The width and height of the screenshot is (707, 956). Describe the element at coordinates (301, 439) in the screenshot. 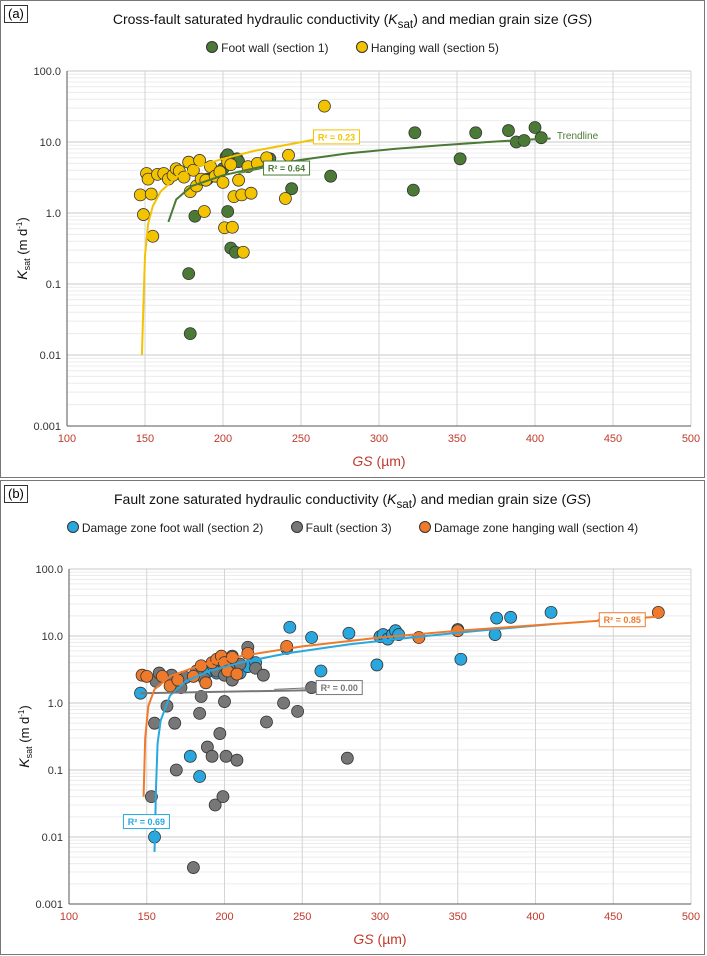

I see `x-tick-label: 250` at that location.